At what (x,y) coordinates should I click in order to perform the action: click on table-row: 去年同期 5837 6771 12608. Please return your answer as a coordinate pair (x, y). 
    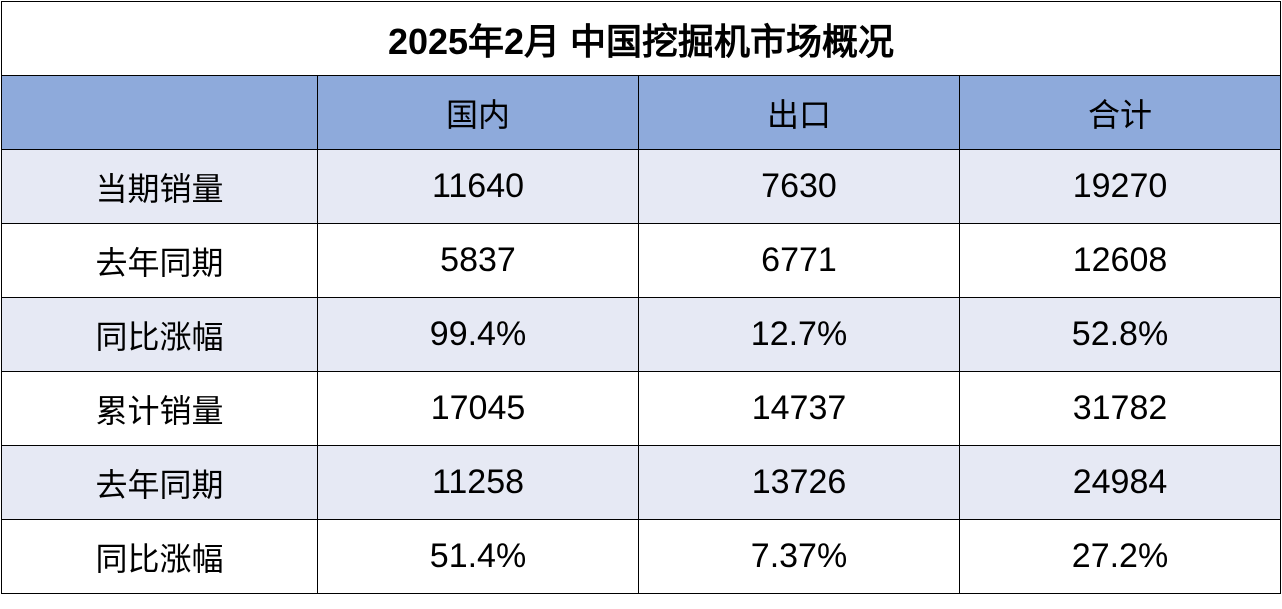
    Looking at the image, I should click on (641, 260).